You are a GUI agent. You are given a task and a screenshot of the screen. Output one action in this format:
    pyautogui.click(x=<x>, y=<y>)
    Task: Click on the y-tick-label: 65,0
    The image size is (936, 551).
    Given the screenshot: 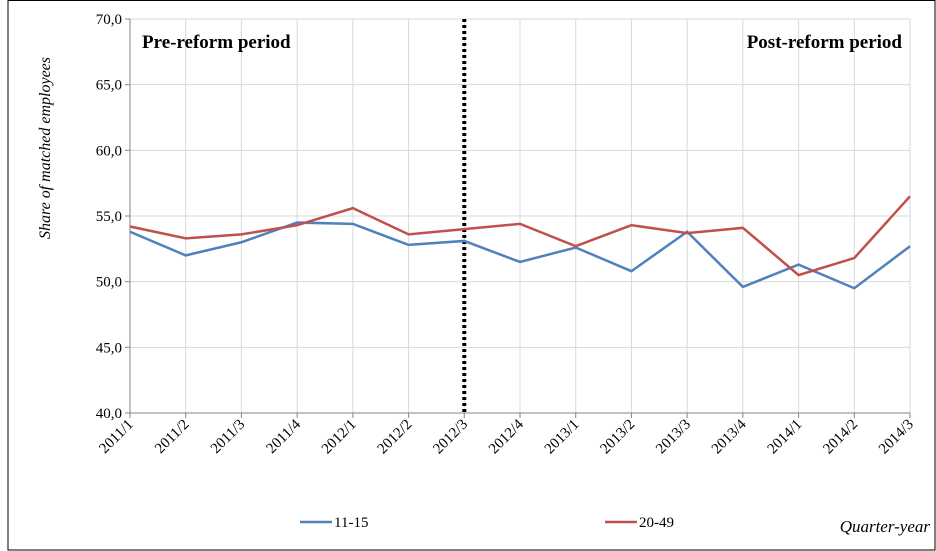 What is the action you would take?
    pyautogui.click(x=109, y=86)
    